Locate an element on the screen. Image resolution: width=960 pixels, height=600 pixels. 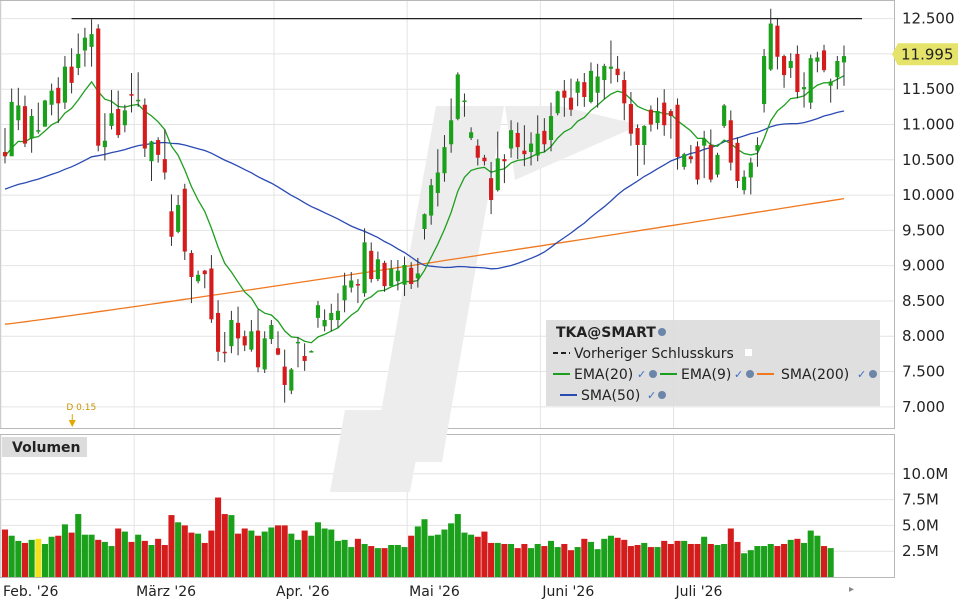
scroll-right-icon: ▸ is located at coordinates (851, 589).